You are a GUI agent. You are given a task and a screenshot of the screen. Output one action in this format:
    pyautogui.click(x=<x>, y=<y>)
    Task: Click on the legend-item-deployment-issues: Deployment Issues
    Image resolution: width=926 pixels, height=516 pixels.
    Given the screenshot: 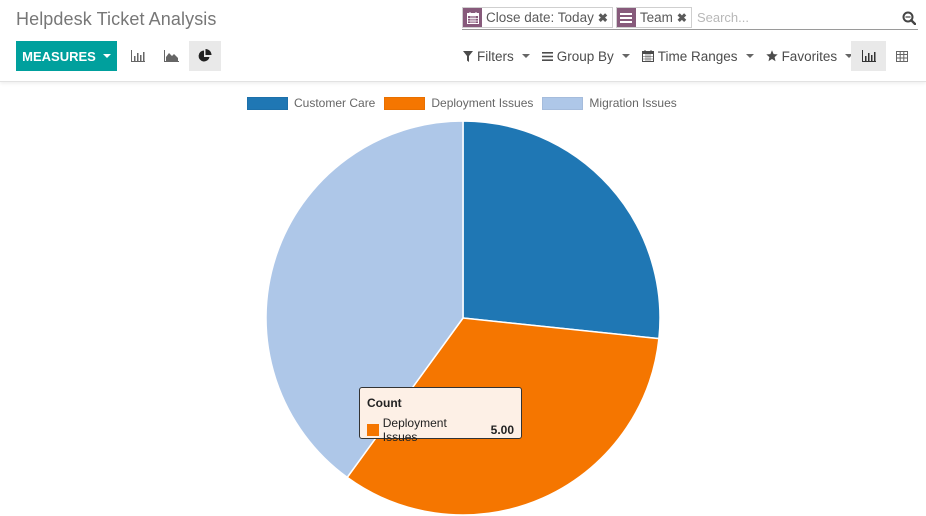 What is the action you would take?
    pyautogui.click(x=458, y=103)
    